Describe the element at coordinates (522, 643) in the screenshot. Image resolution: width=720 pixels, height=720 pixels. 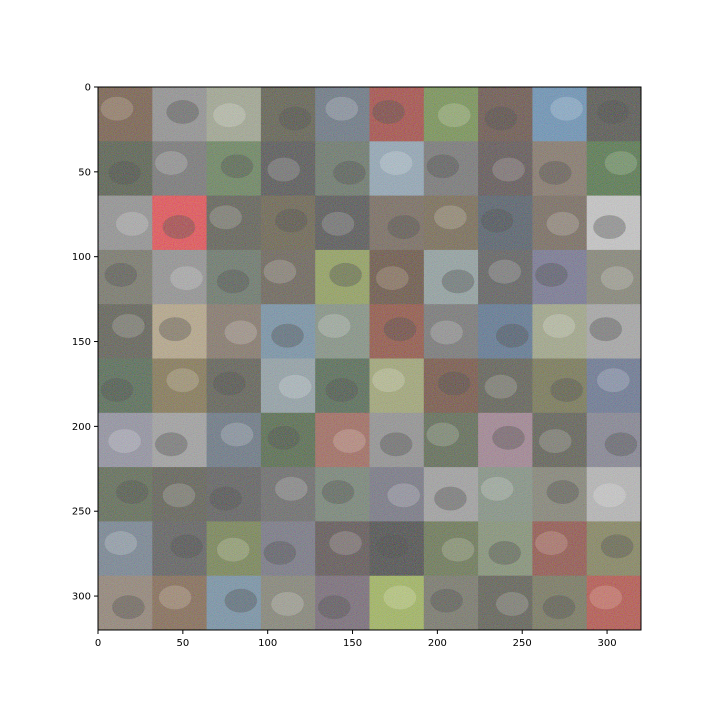
I see `x-tick-label: 250` at that location.